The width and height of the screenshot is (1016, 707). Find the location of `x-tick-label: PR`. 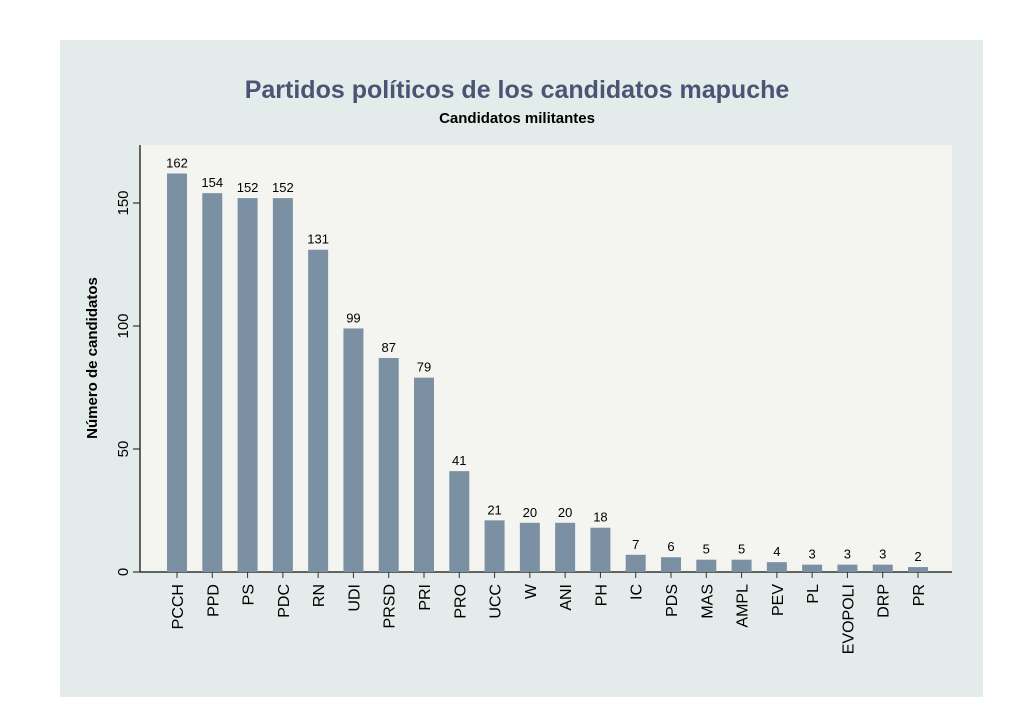

x-tick-label: PR is located at coordinates (919, 595).